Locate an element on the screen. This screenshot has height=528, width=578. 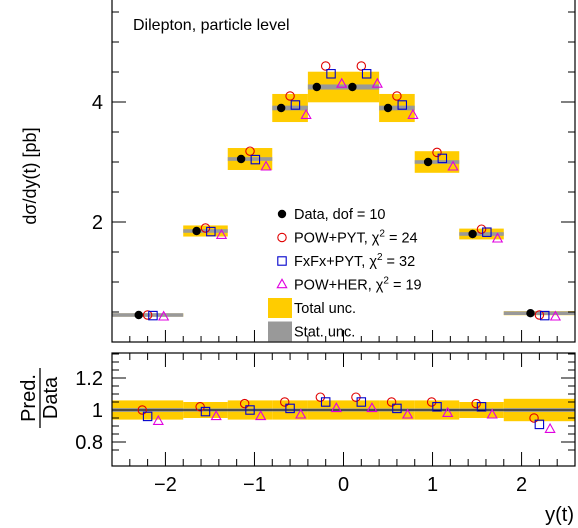
ratio-y-axis-label: Pred. Data is located at coordinates (40, 398).